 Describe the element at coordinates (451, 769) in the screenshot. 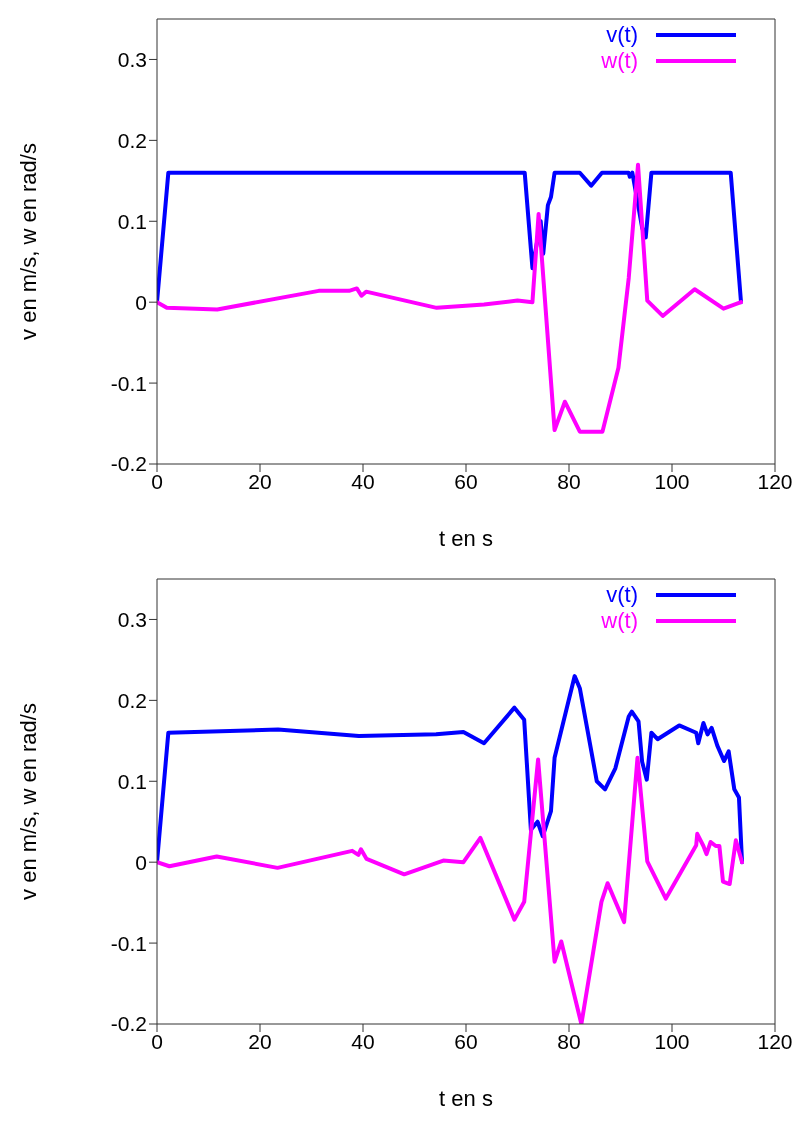

I see `line-series` at that location.